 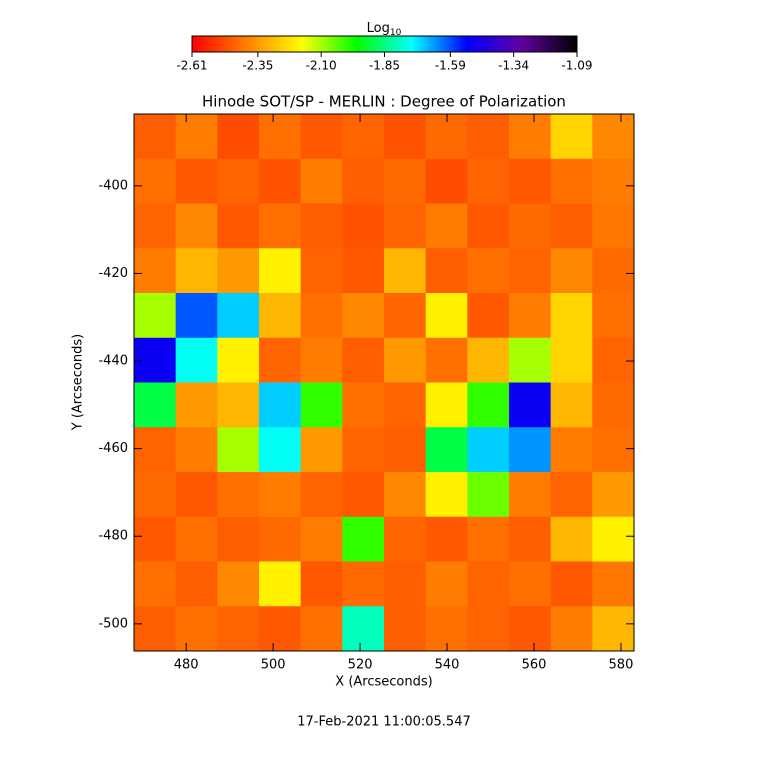 What do you see at coordinates (384, 722) in the screenshot?
I see `footer-timestamp: 17-Feb-2021 11:00:05.547` at bounding box center [384, 722].